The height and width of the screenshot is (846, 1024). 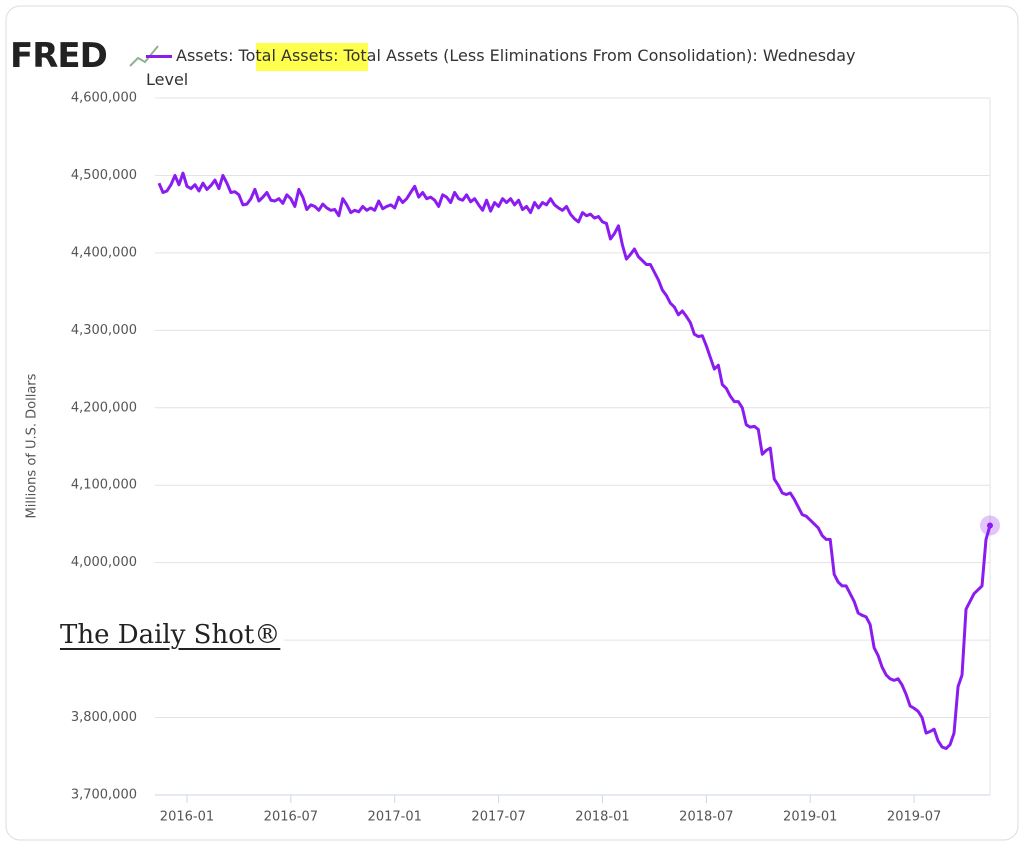 What do you see at coordinates (104, 485) in the screenshot?
I see `y-tick-label: 4,100,000` at bounding box center [104, 485].